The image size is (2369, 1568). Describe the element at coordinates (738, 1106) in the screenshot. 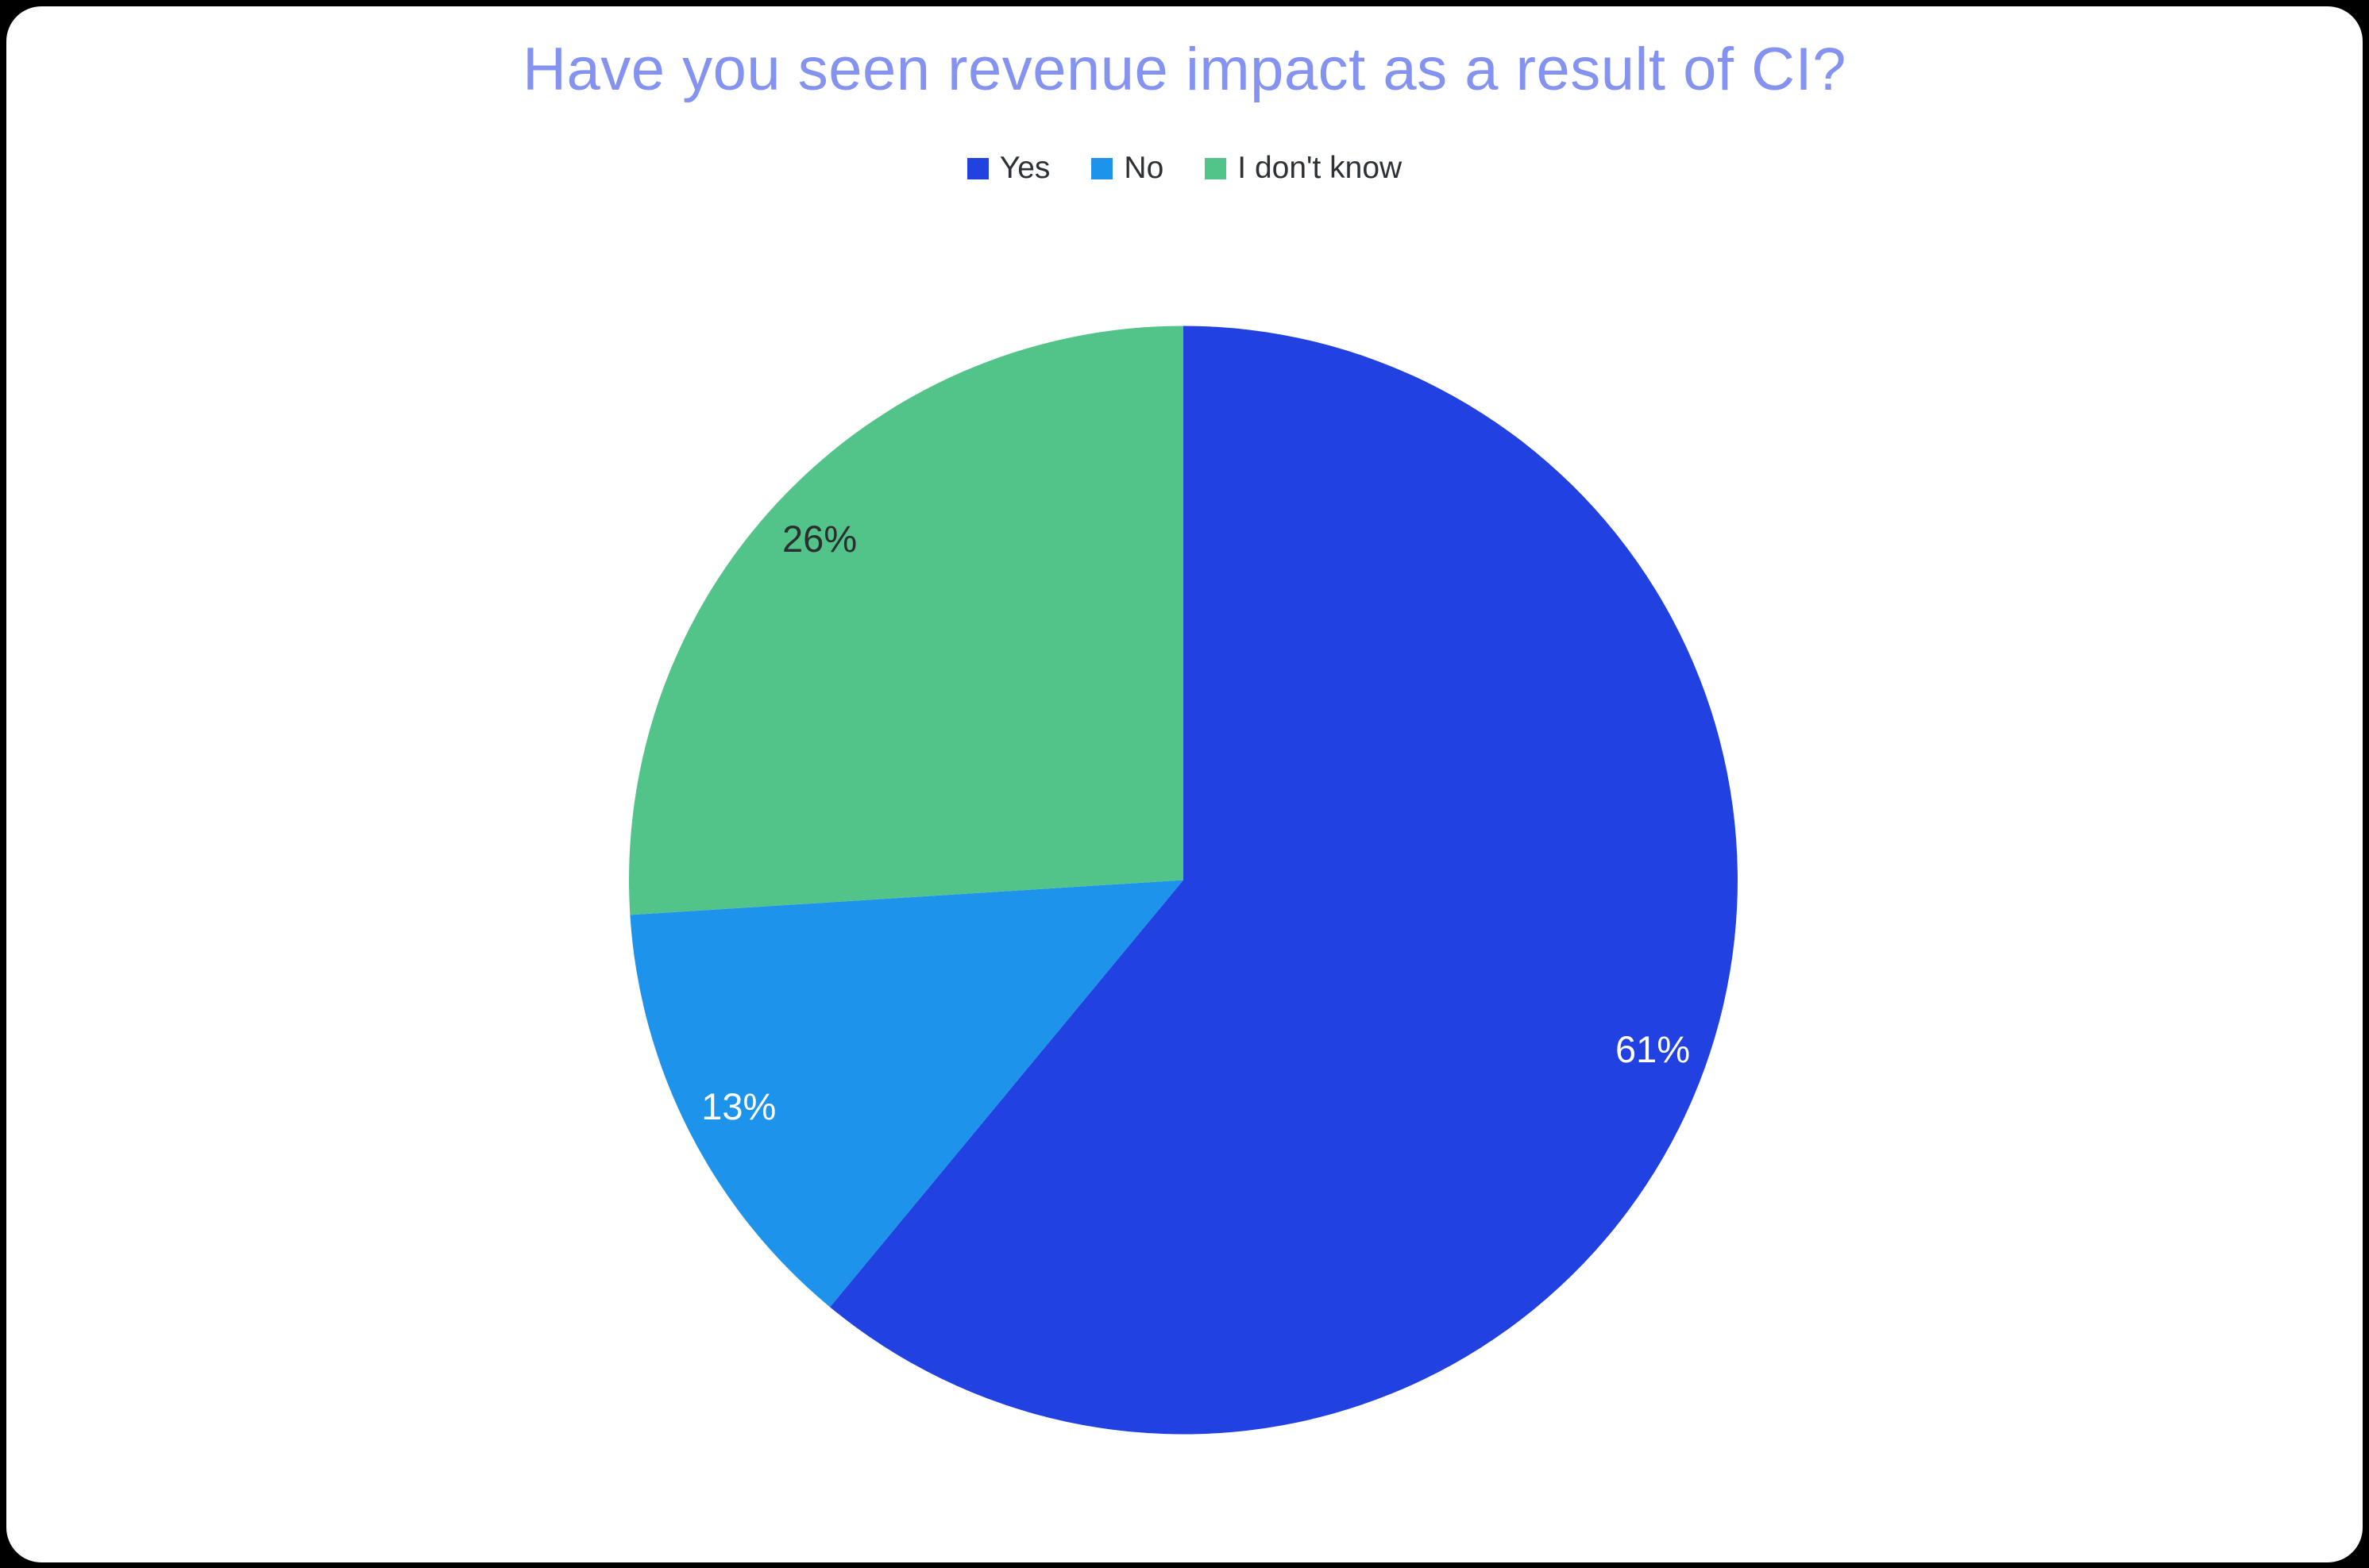

I see `slice-label-no: 13%` at that location.